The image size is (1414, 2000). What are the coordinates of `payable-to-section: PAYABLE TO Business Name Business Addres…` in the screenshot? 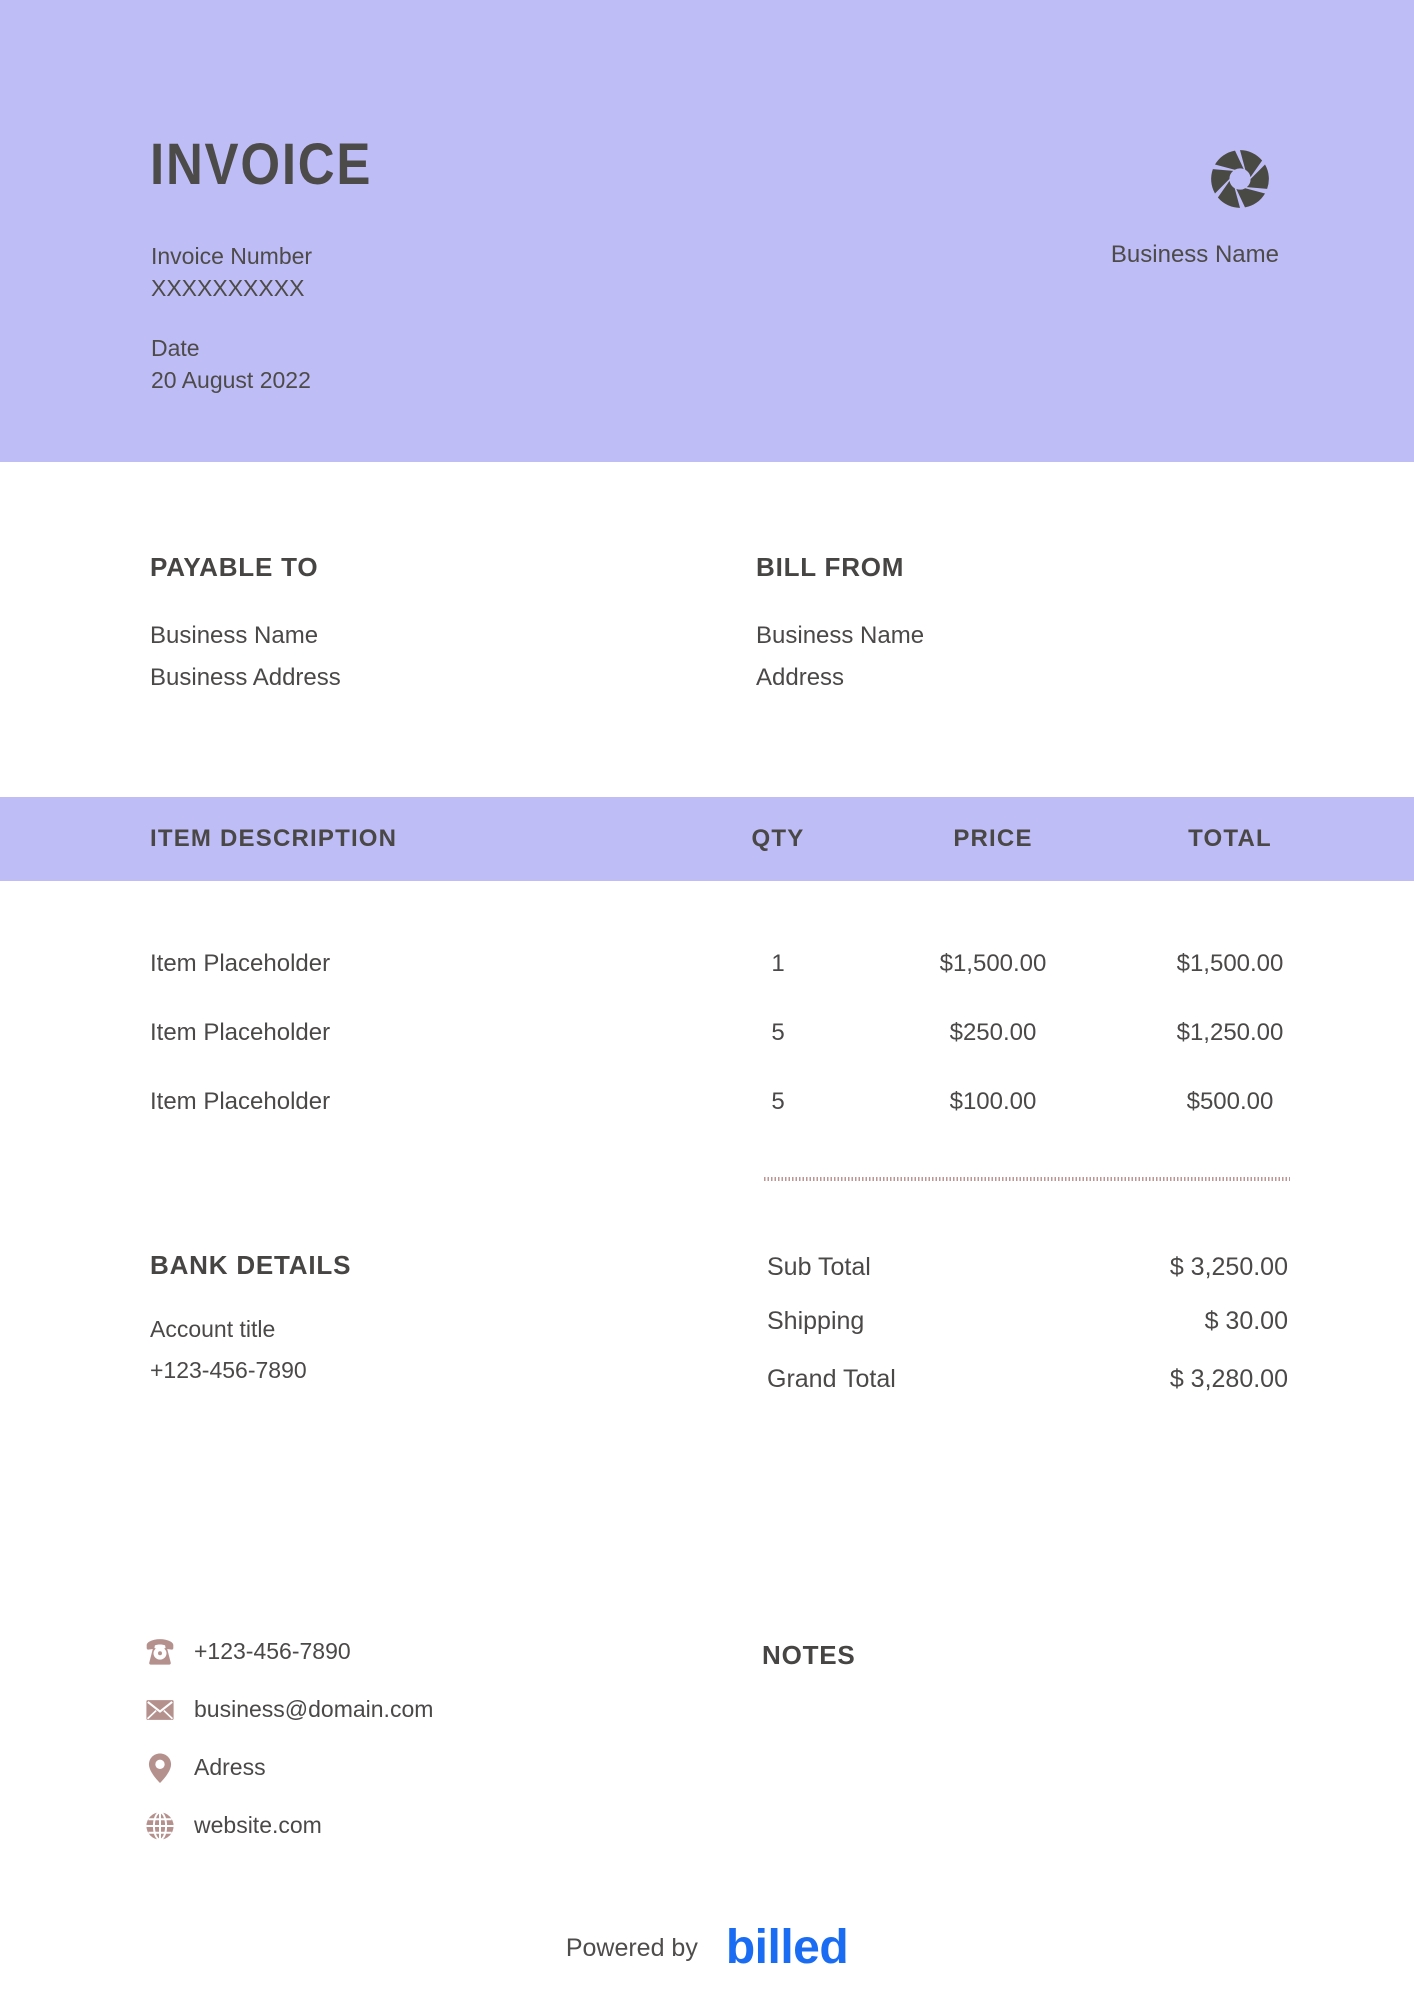 It's located at (245, 625).